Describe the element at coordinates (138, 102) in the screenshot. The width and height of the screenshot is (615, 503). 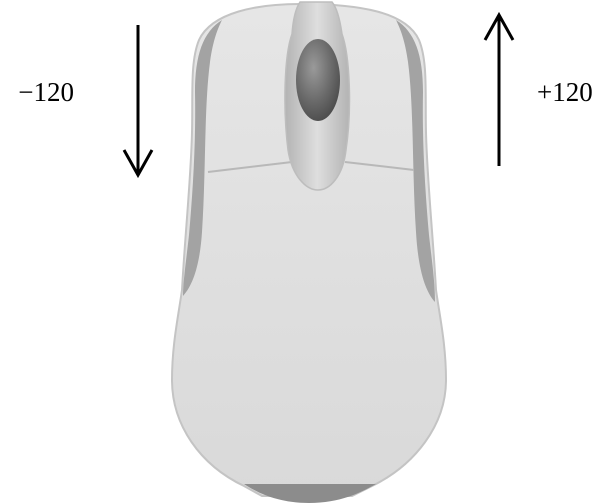
I see `scroll-down-arrow-icon` at that location.